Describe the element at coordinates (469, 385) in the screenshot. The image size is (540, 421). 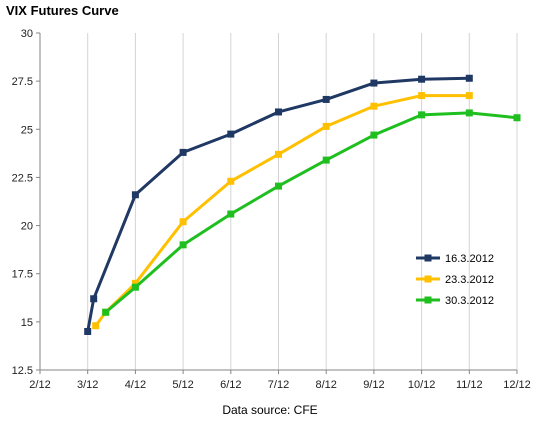
I see `x-tick-label: 11/12` at that location.